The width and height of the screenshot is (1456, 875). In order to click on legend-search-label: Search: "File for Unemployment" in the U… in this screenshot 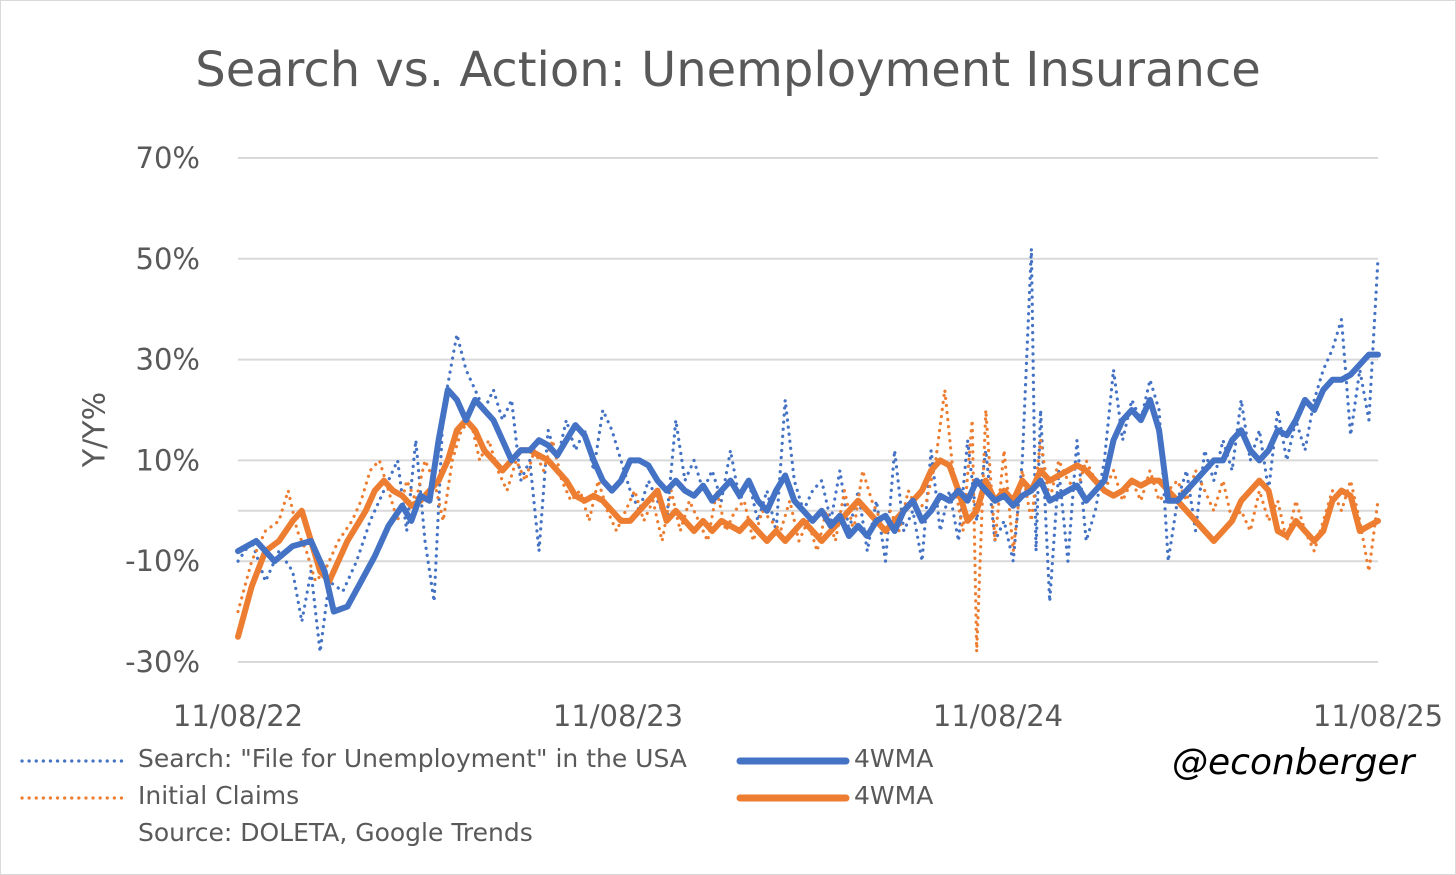, I will do `click(412, 758)`.